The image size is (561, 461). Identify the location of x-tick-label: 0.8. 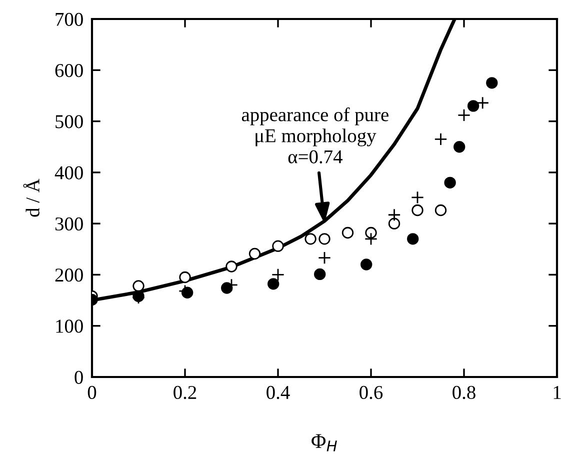
(464, 393).